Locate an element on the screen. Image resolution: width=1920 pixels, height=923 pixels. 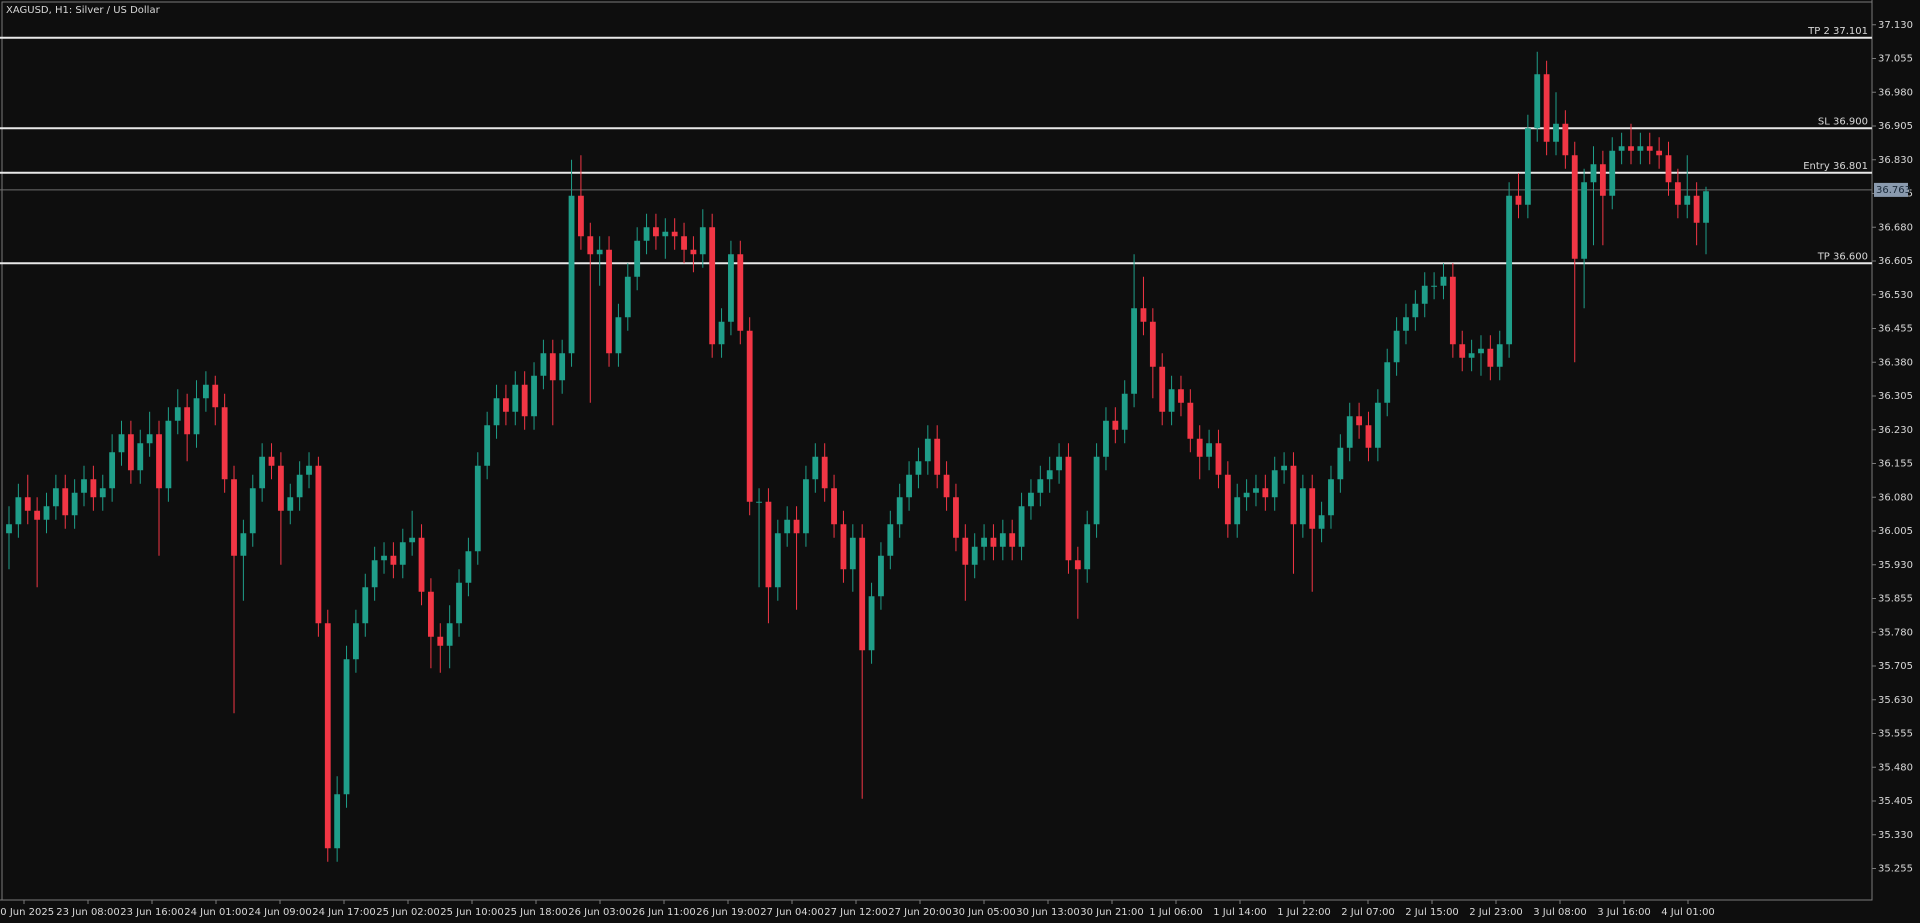
x-tick-label: 2 Jul 15:00 is located at coordinates (1432, 912).